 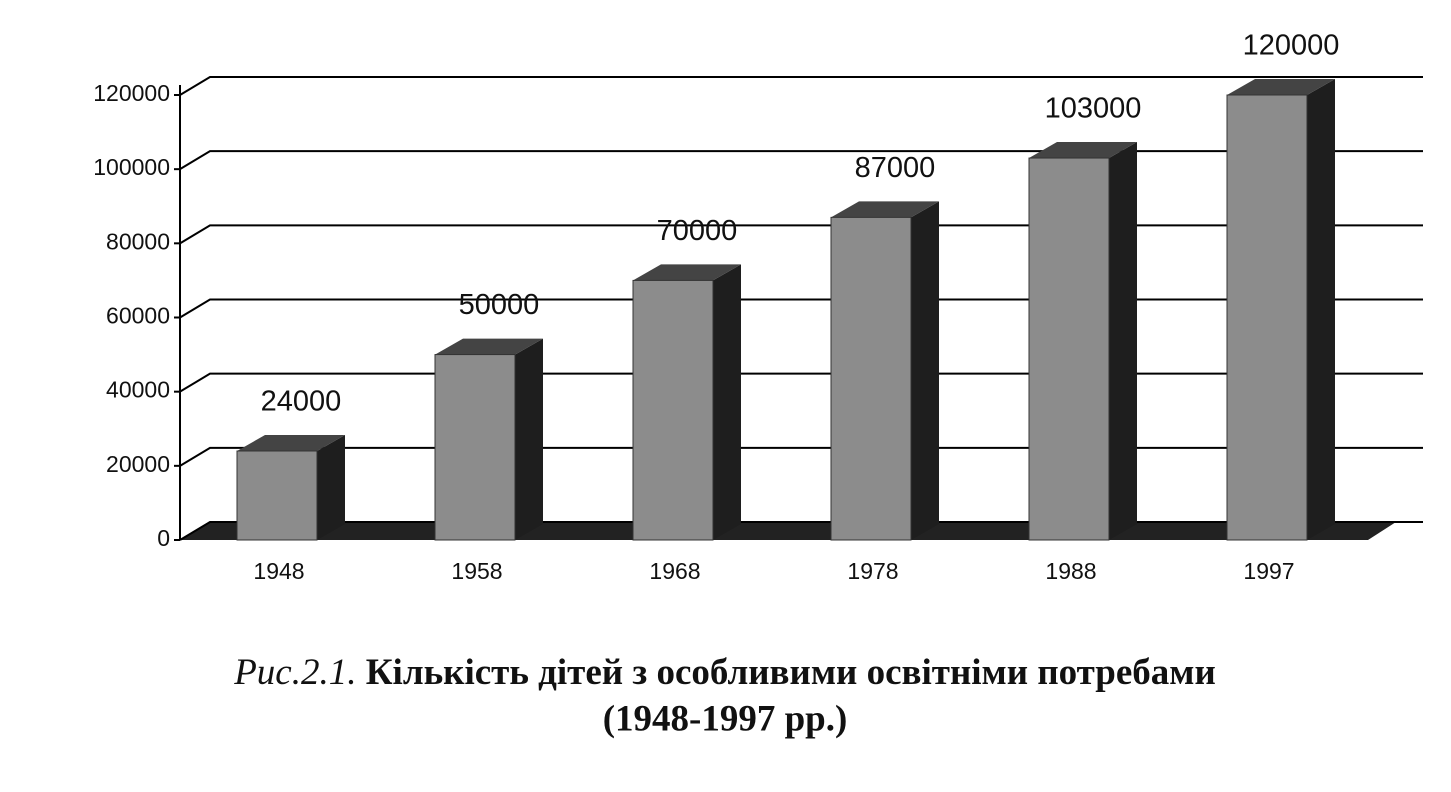 What do you see at coordinates (294, 672) in the screenshot?
I see `figure-label: Рис.2.1.` at bounding box center [294, 672].